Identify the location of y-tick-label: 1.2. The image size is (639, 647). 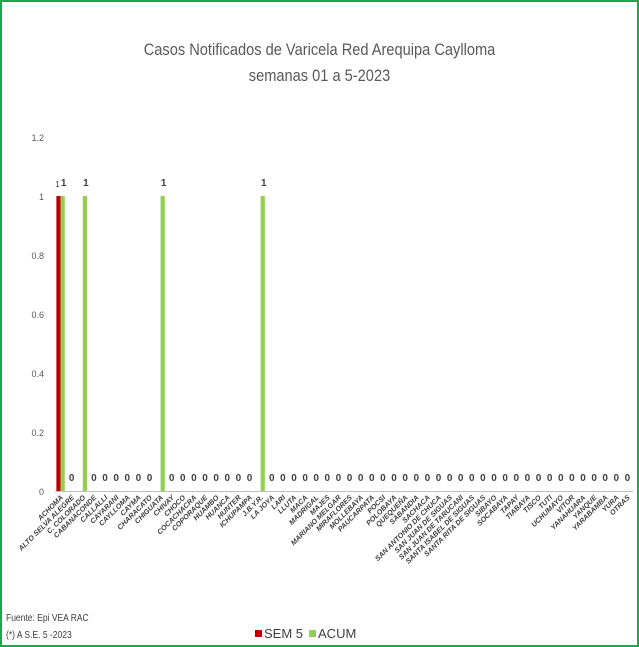
(37, 138).